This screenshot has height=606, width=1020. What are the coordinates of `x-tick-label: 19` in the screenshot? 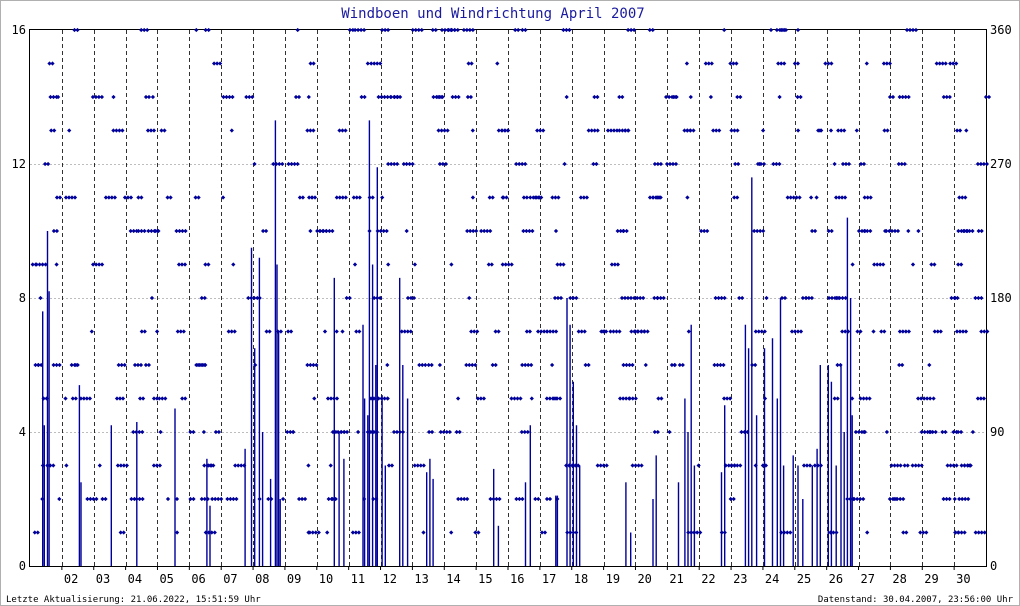 It's located at (613, 579).